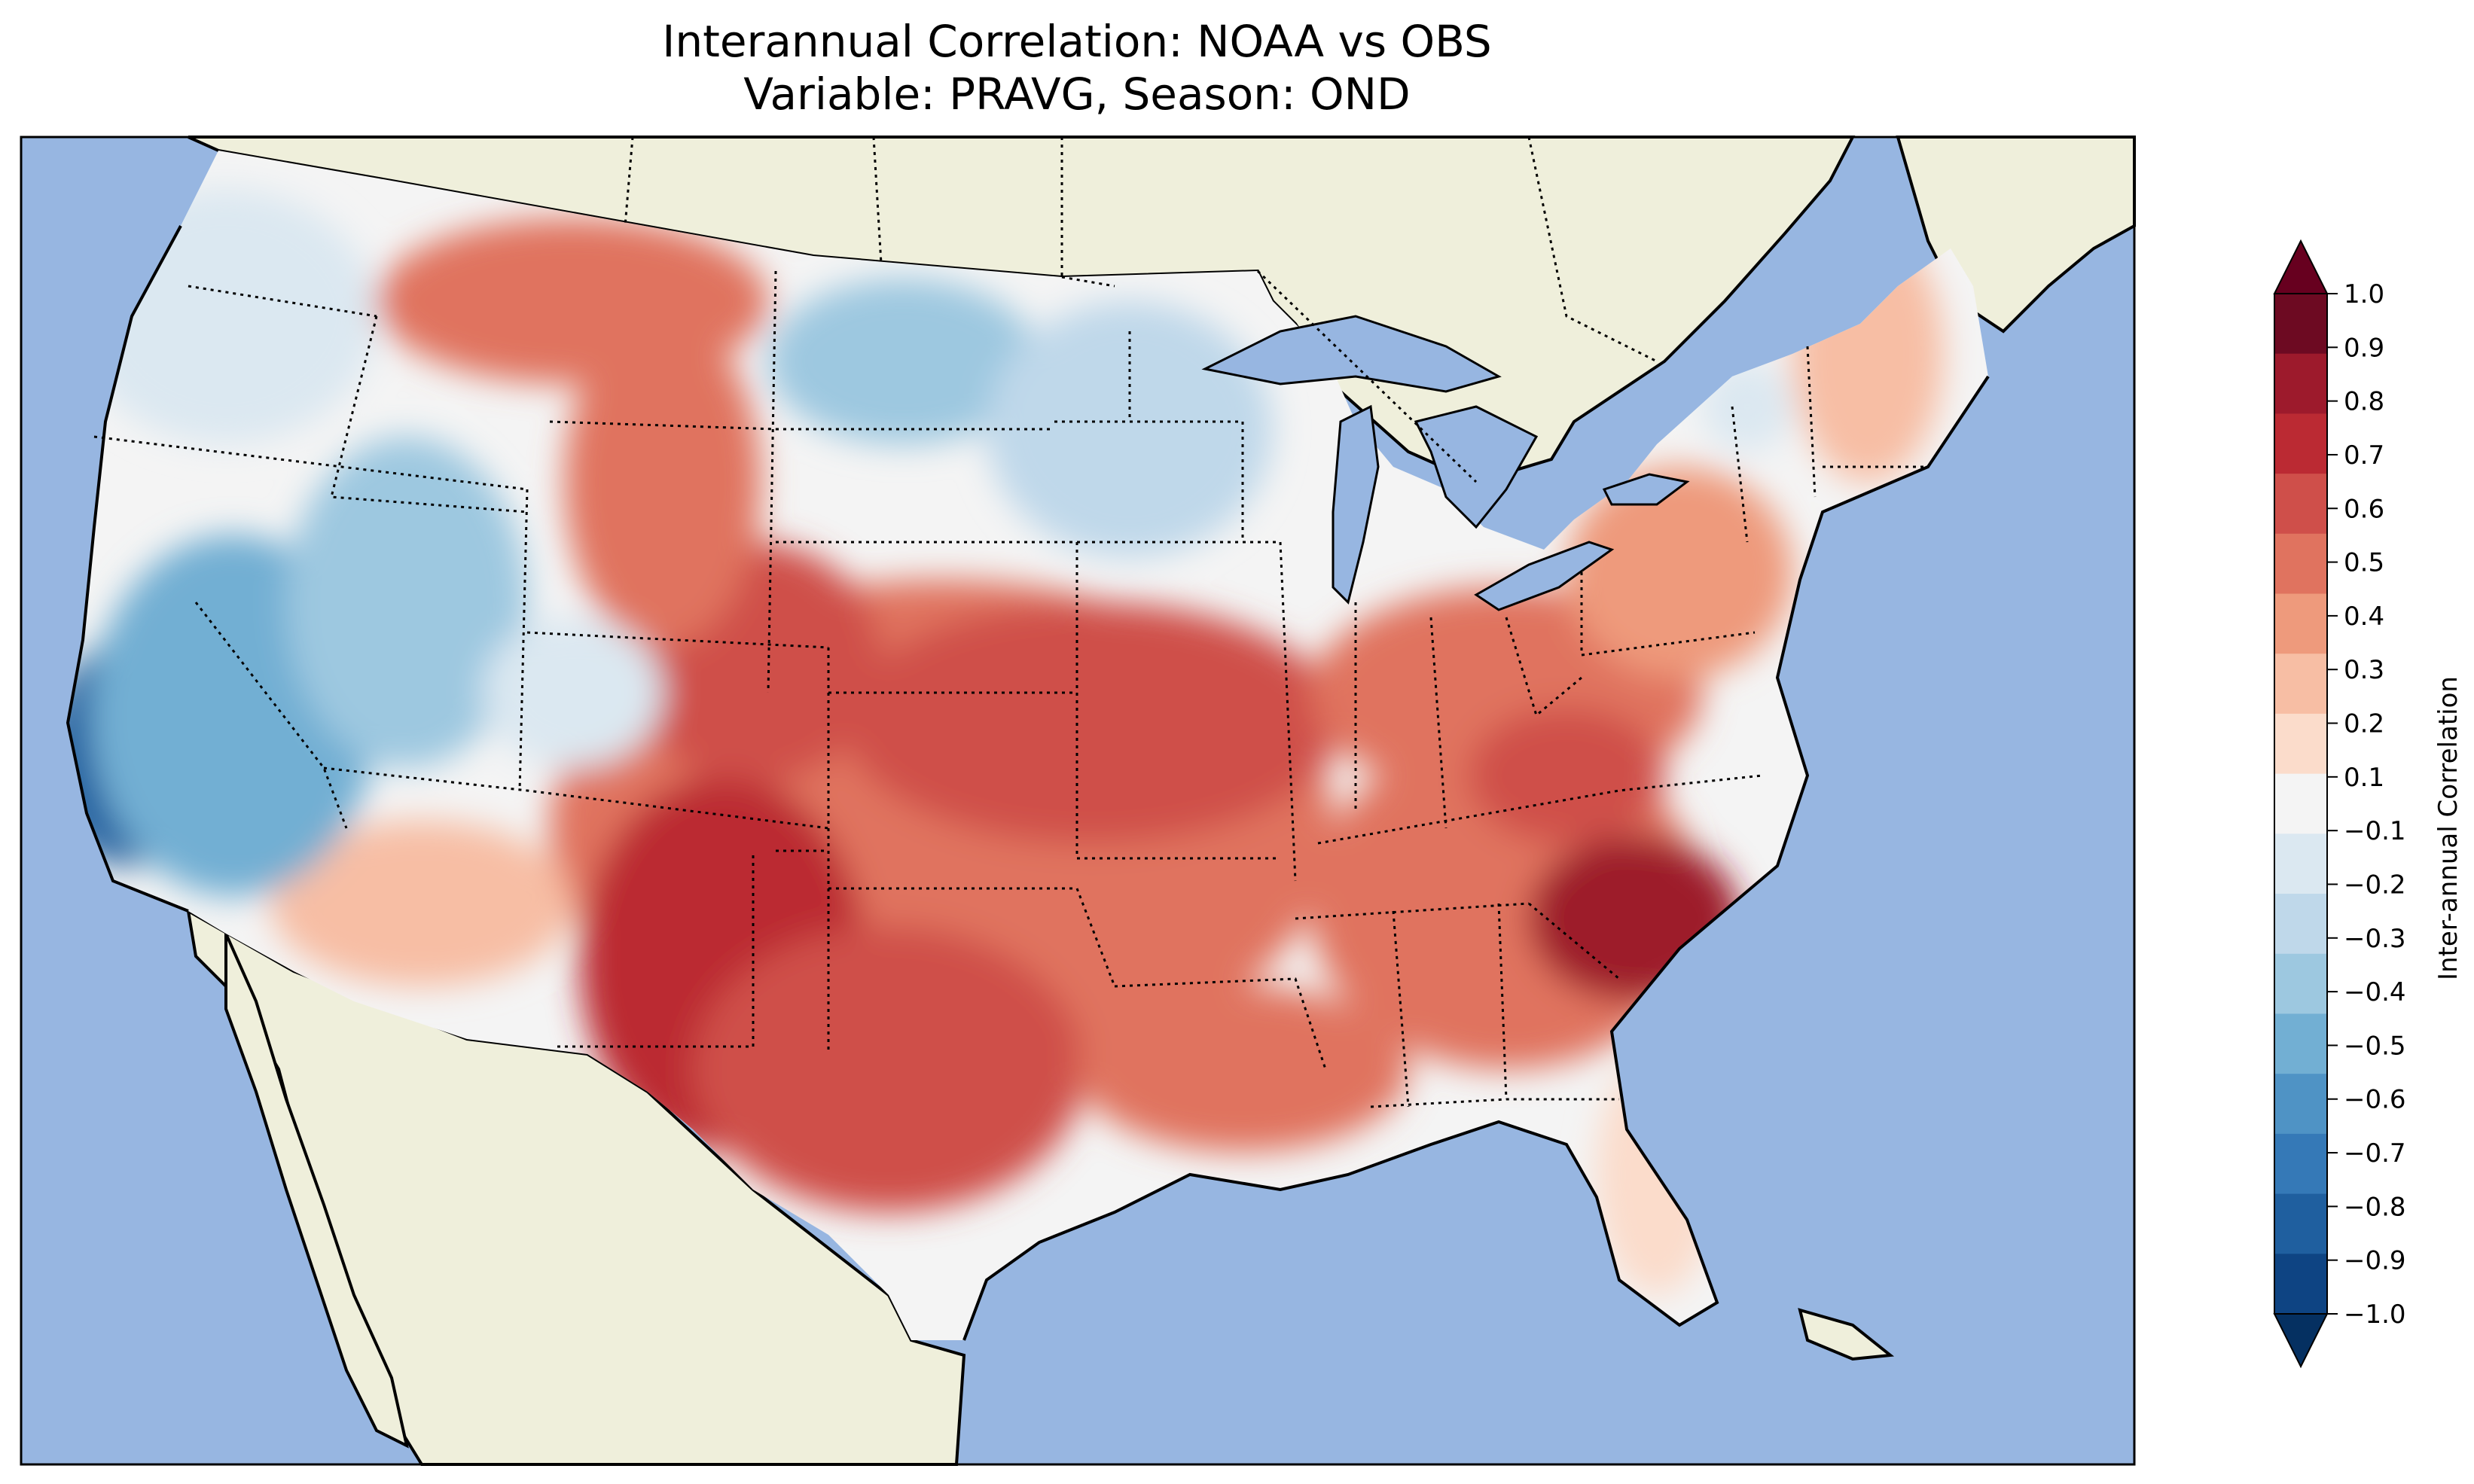 The height and width of the screenshot is (1484, 2474). Describe the element at coordinates (1141, 249) in the screenshot. I see `canada-borders` at that location.